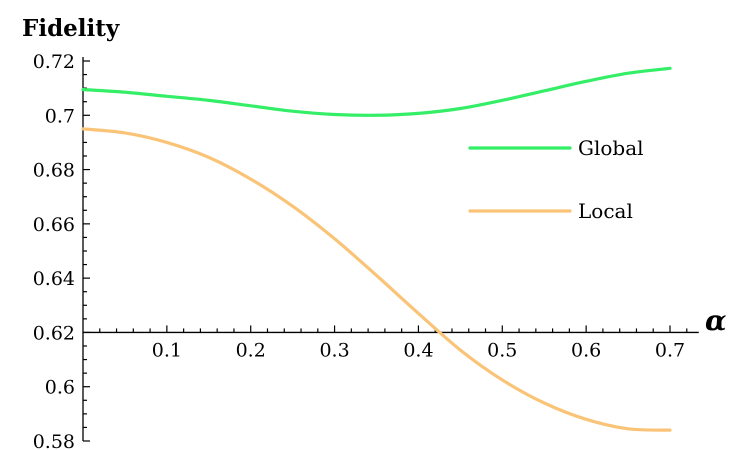  What do you see at coordinates (71, 28) in the screenshot?
I see `y-axis-title: Fidelity` at bounding box center [71, 28].